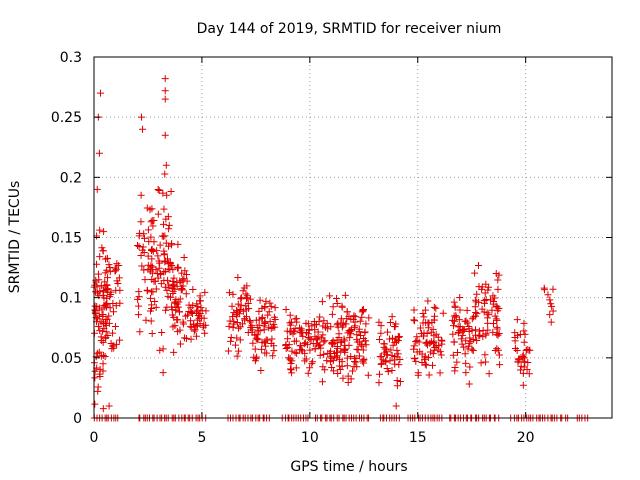  Describe the element at coordinates (15, 237) in the screenshot. I see `y-axis-label: SRMTID / TECUs` at that location.